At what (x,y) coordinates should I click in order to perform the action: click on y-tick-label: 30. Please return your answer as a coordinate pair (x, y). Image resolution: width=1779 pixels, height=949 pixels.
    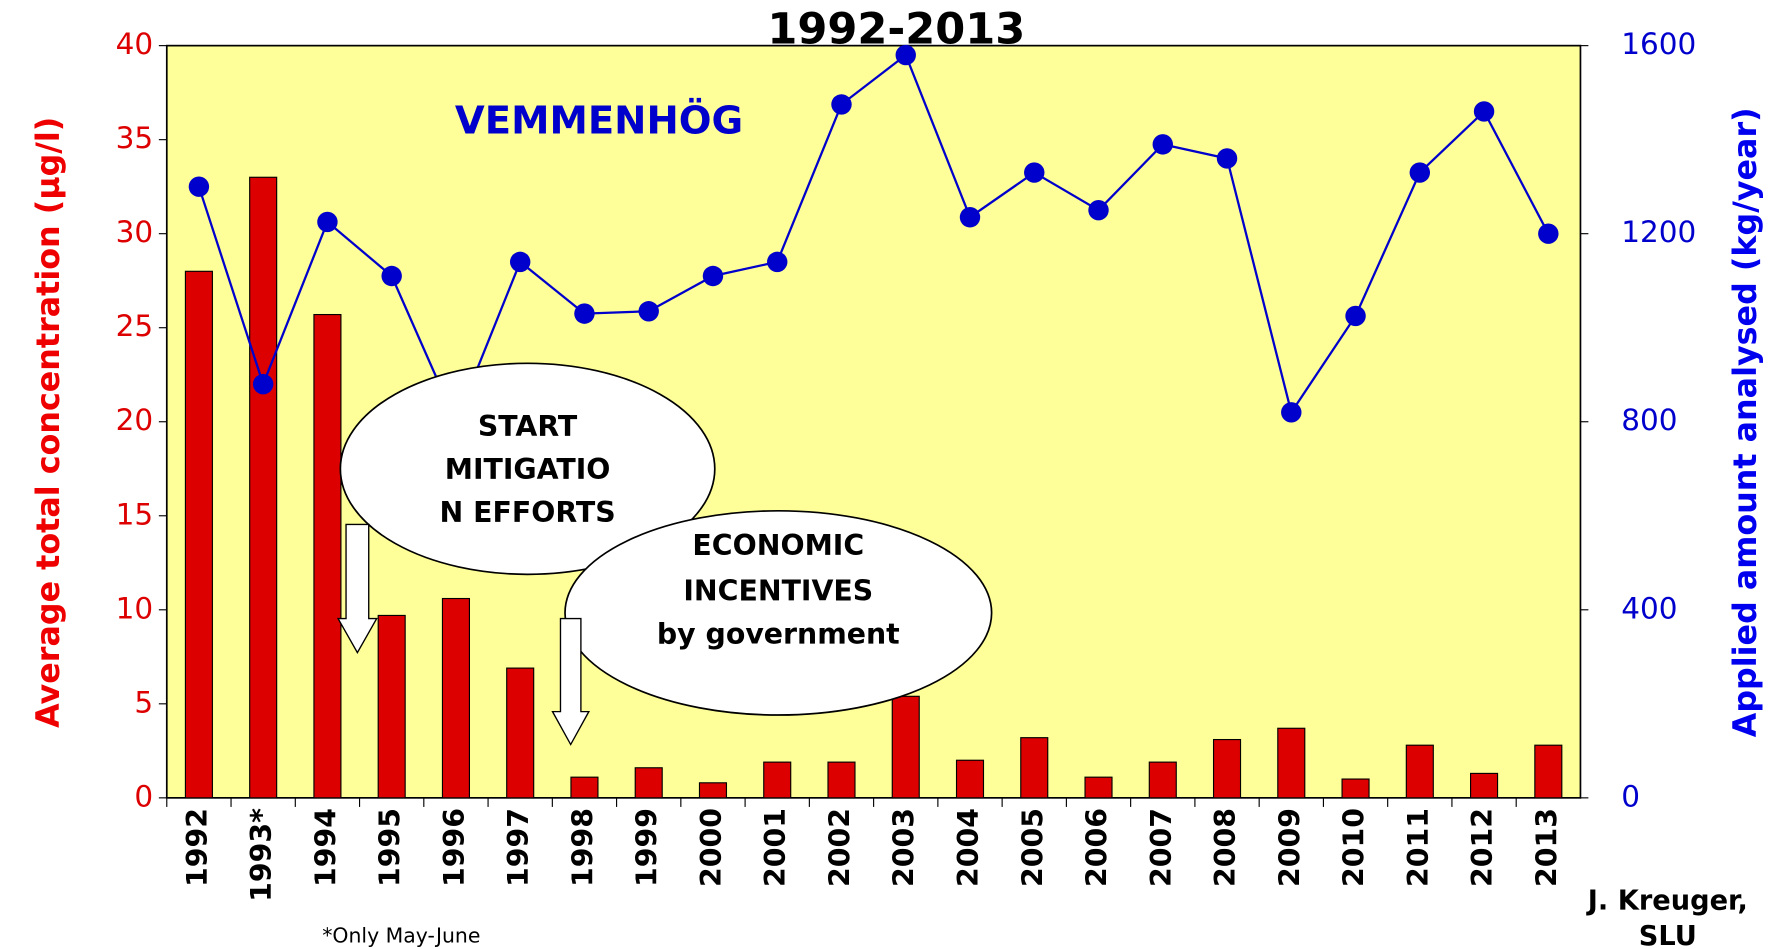
    Looking at the image, I should click on (135, 232).